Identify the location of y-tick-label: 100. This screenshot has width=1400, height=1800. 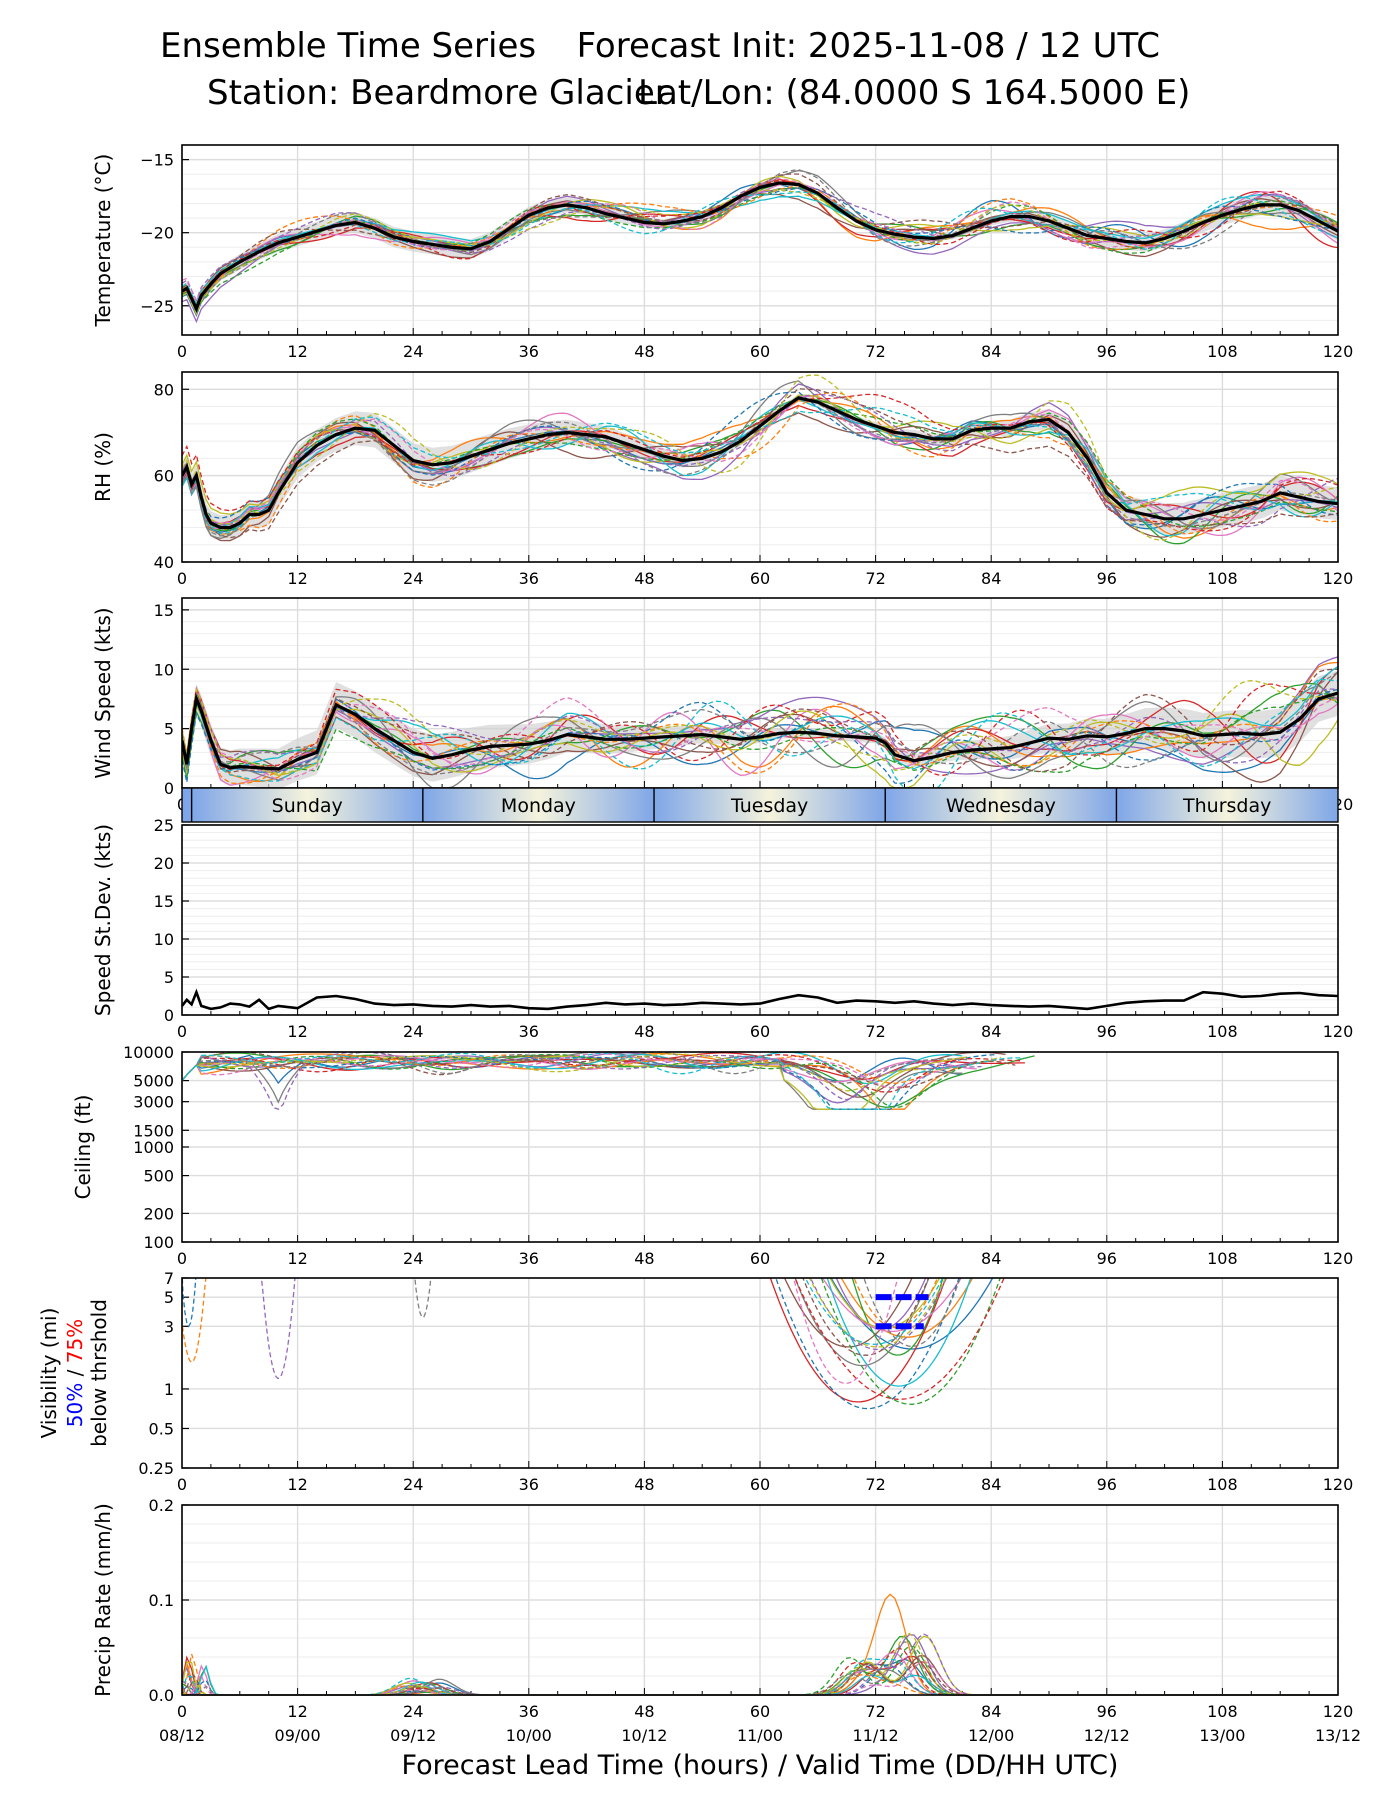
(158, 1242).